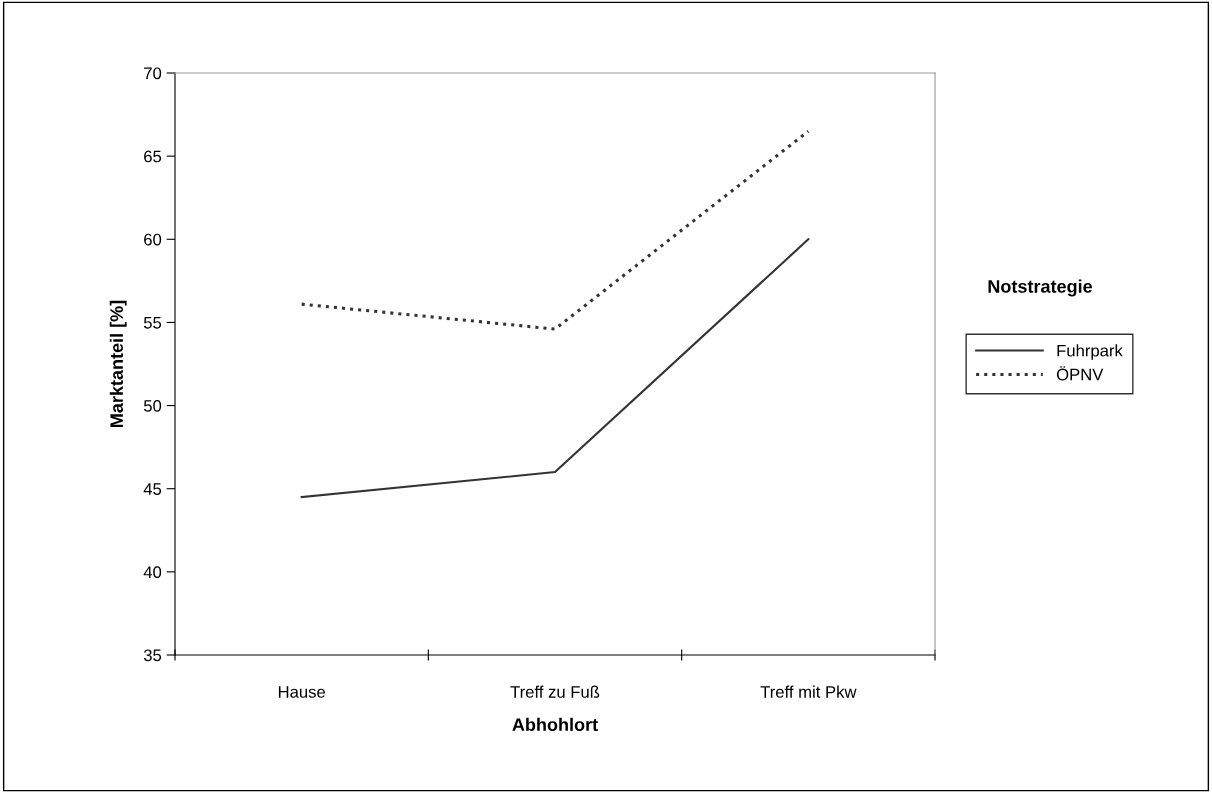 This screenshot has height=793, width=1212. I want to click on legend-label: ÖPNV, so click(1080, 373).